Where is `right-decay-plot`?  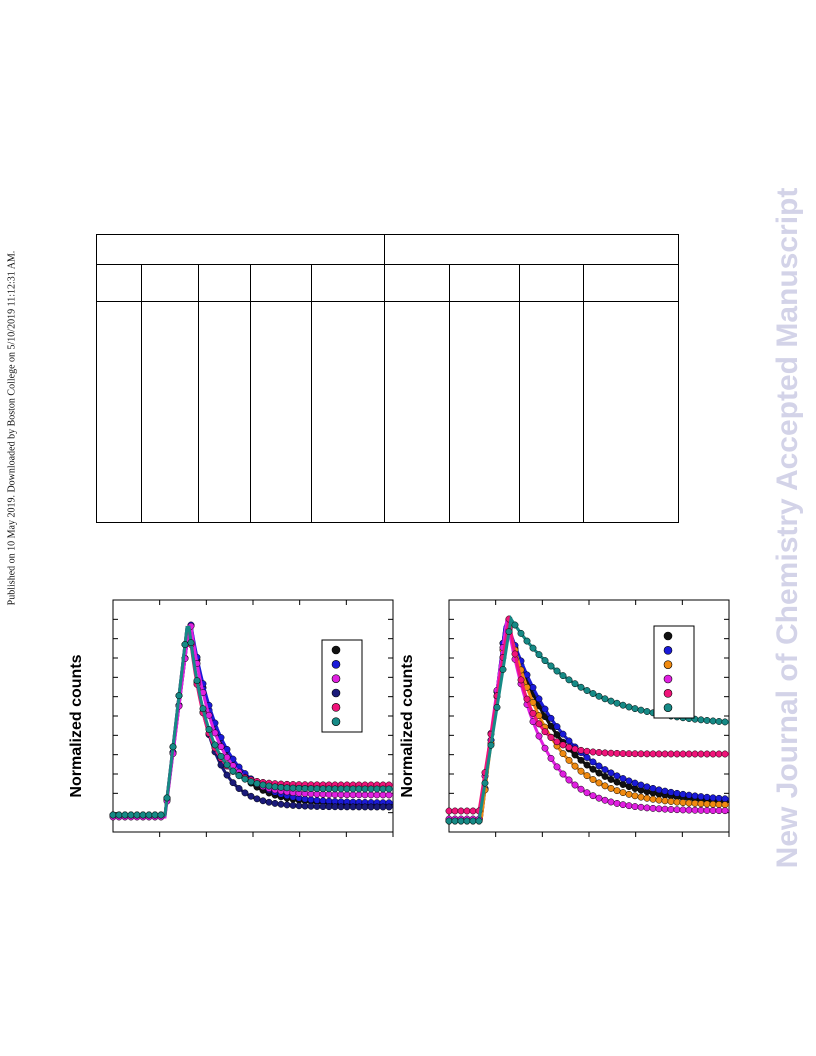 right-decay-plot is located at coordinates (587, 718).